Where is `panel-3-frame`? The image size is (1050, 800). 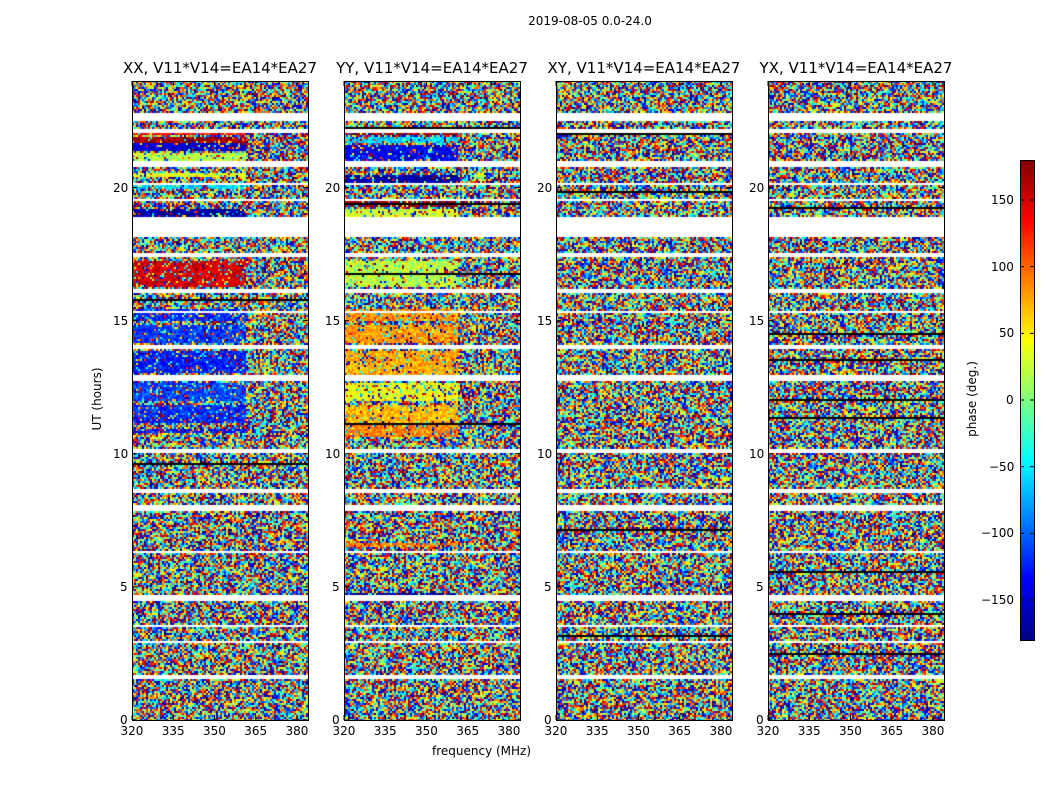
panel-3-frame is located at coordinates (856, 401).